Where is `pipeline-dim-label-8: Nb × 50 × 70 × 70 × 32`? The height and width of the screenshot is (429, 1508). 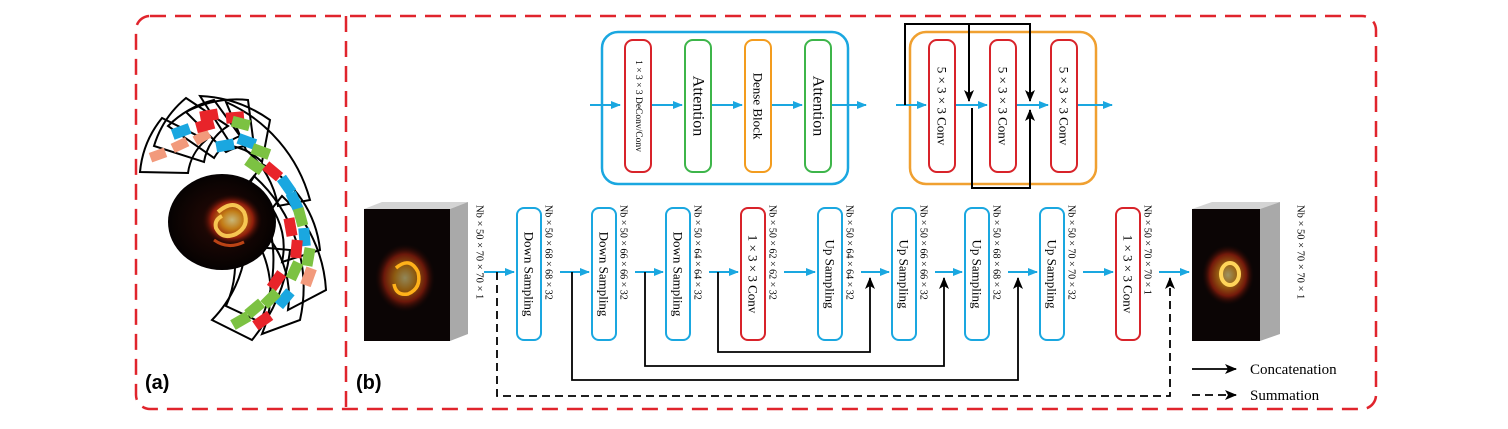 pipeline-dim-label-8: Nb × 50 × 70 × 70 × 32 is located at coordinates (1071, 252).